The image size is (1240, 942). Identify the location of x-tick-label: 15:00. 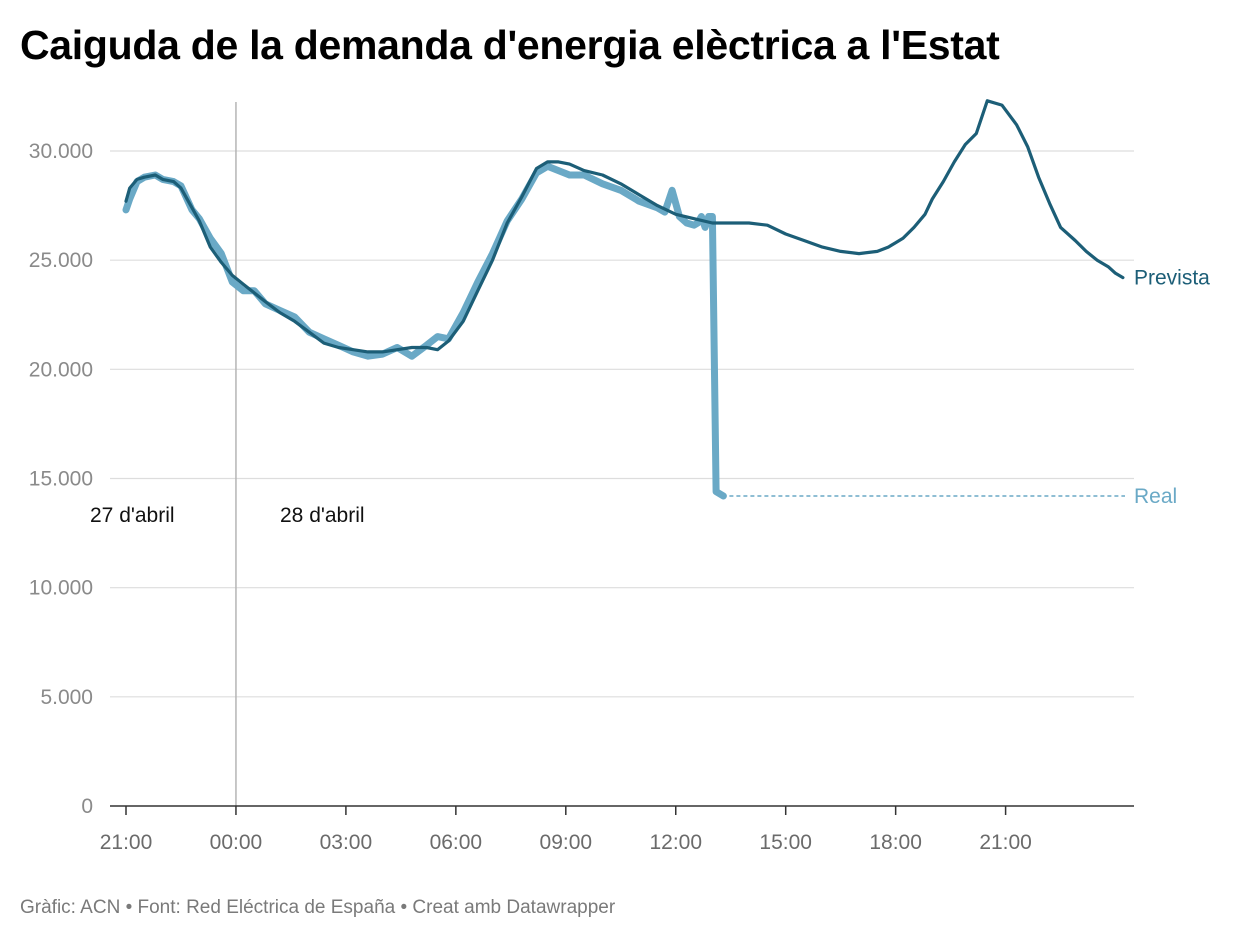
(785, 842).